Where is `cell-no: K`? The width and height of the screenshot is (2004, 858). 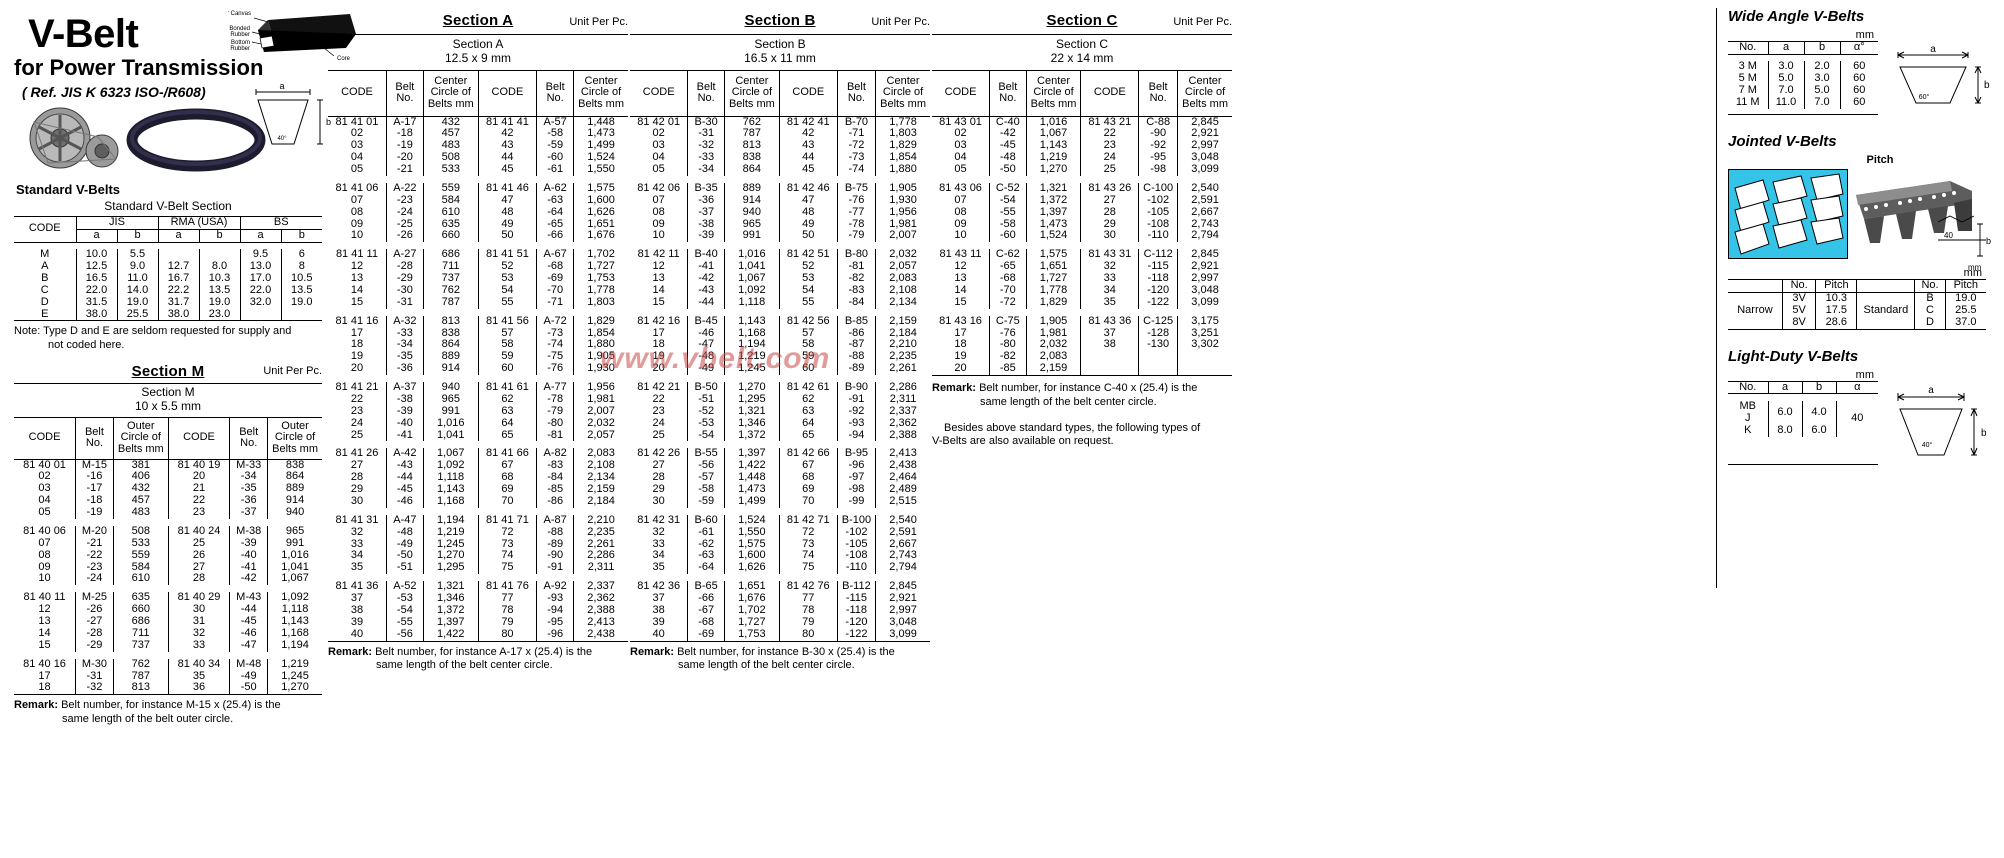
cell-no: K is located at coordinates (1748, 430).